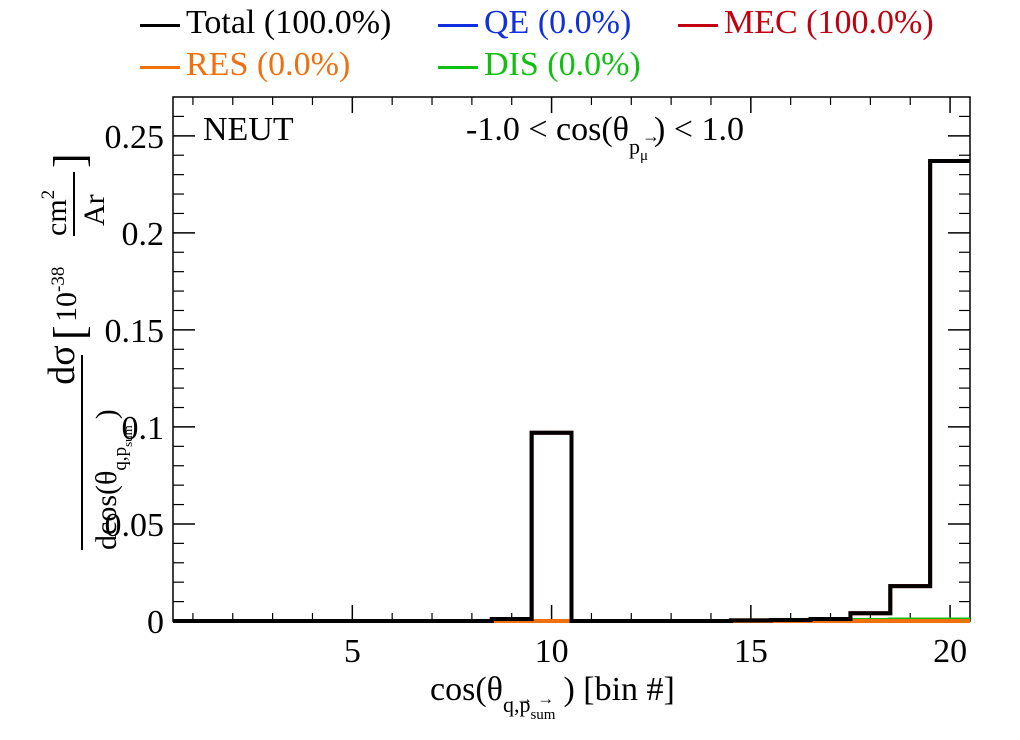 Image resolution: width=1020 pixels, height=740 pixels. What do you see at coordinates (143, 234) in the screenshot?
I see `y-tick-label: 0.2` at bounding box center [143, 234].